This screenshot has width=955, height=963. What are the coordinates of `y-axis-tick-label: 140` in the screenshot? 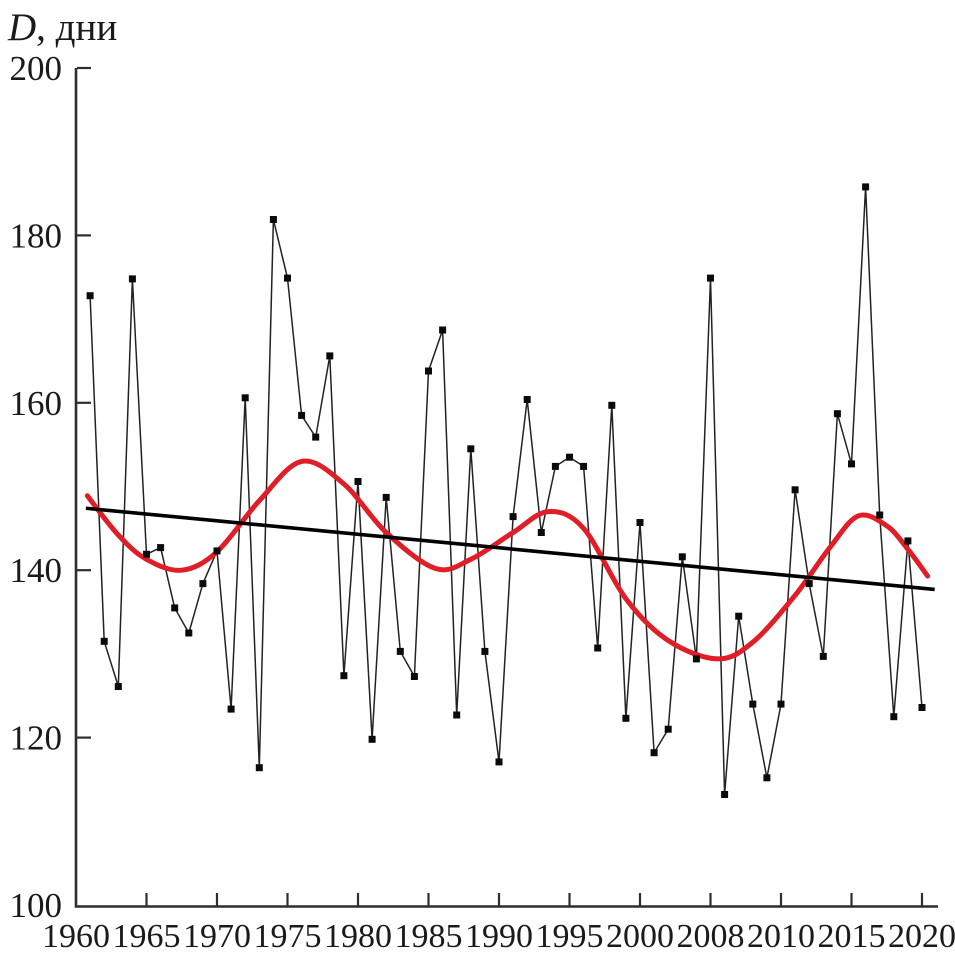 It's located at (36, 570).